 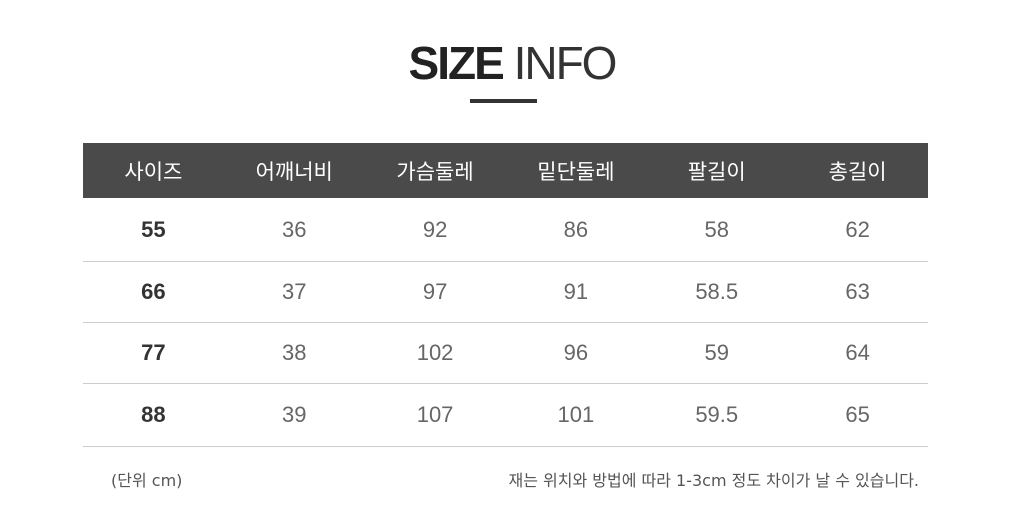 I want to click on header-size: 사이즈, so click(x=153, y=170).